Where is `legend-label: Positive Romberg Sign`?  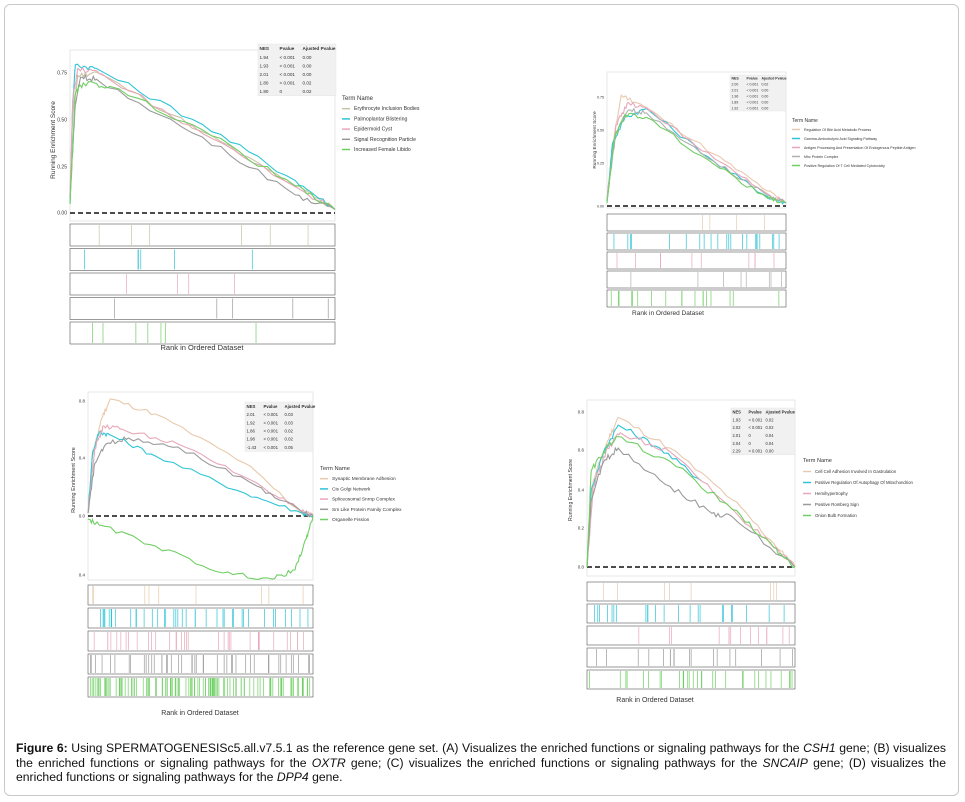
legend-label: Positive Romberg Sign is located at coordinates (837, 504).